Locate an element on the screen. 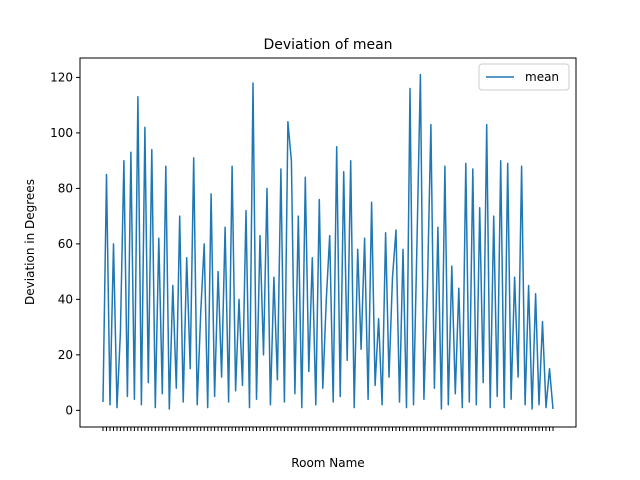 This screenshot has height=480, width=640. legend-box is located at coordinates (524, 77).